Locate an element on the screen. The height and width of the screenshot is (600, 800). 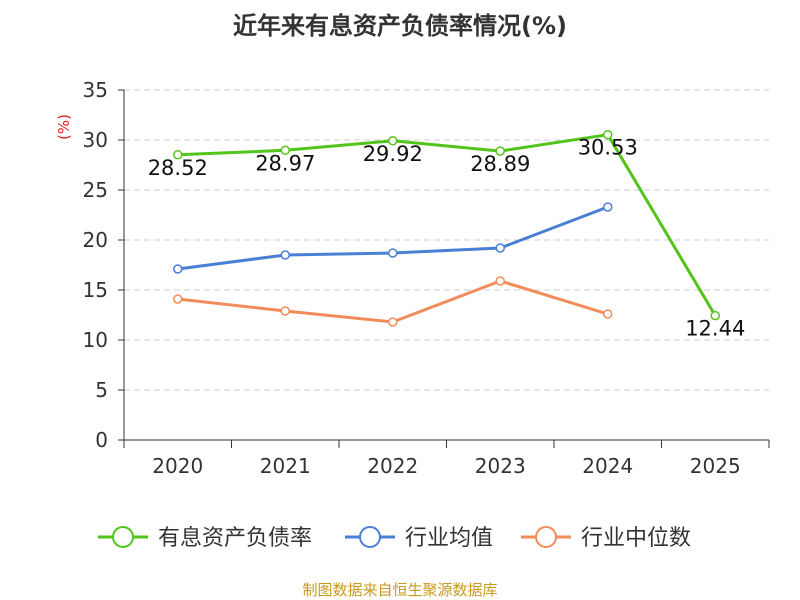
y-tick-label: 20 is located at coordinates (95, 240).